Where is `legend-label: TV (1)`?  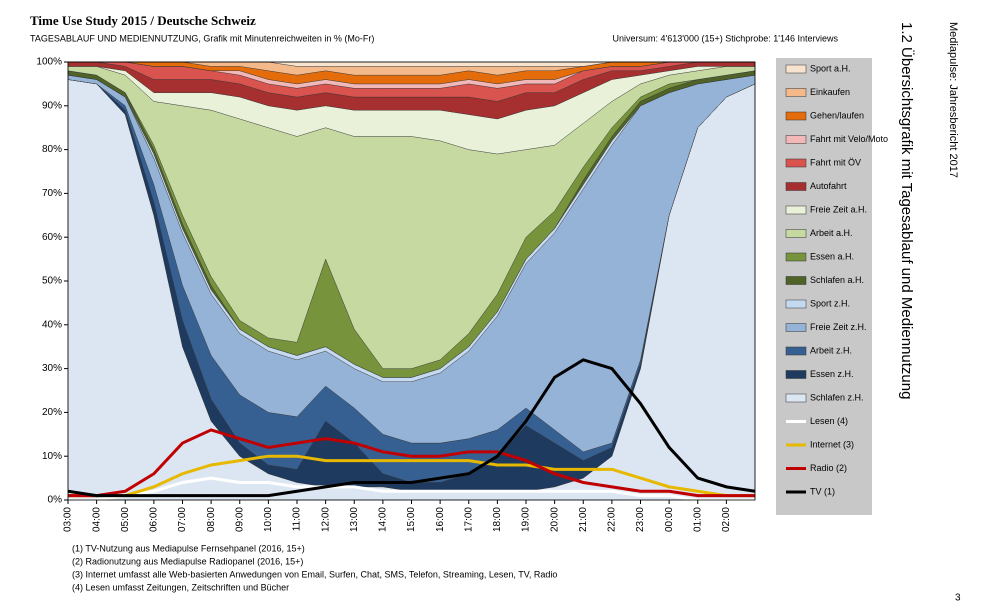 legend-label: TV (1) is located at coordinates (822, 491).